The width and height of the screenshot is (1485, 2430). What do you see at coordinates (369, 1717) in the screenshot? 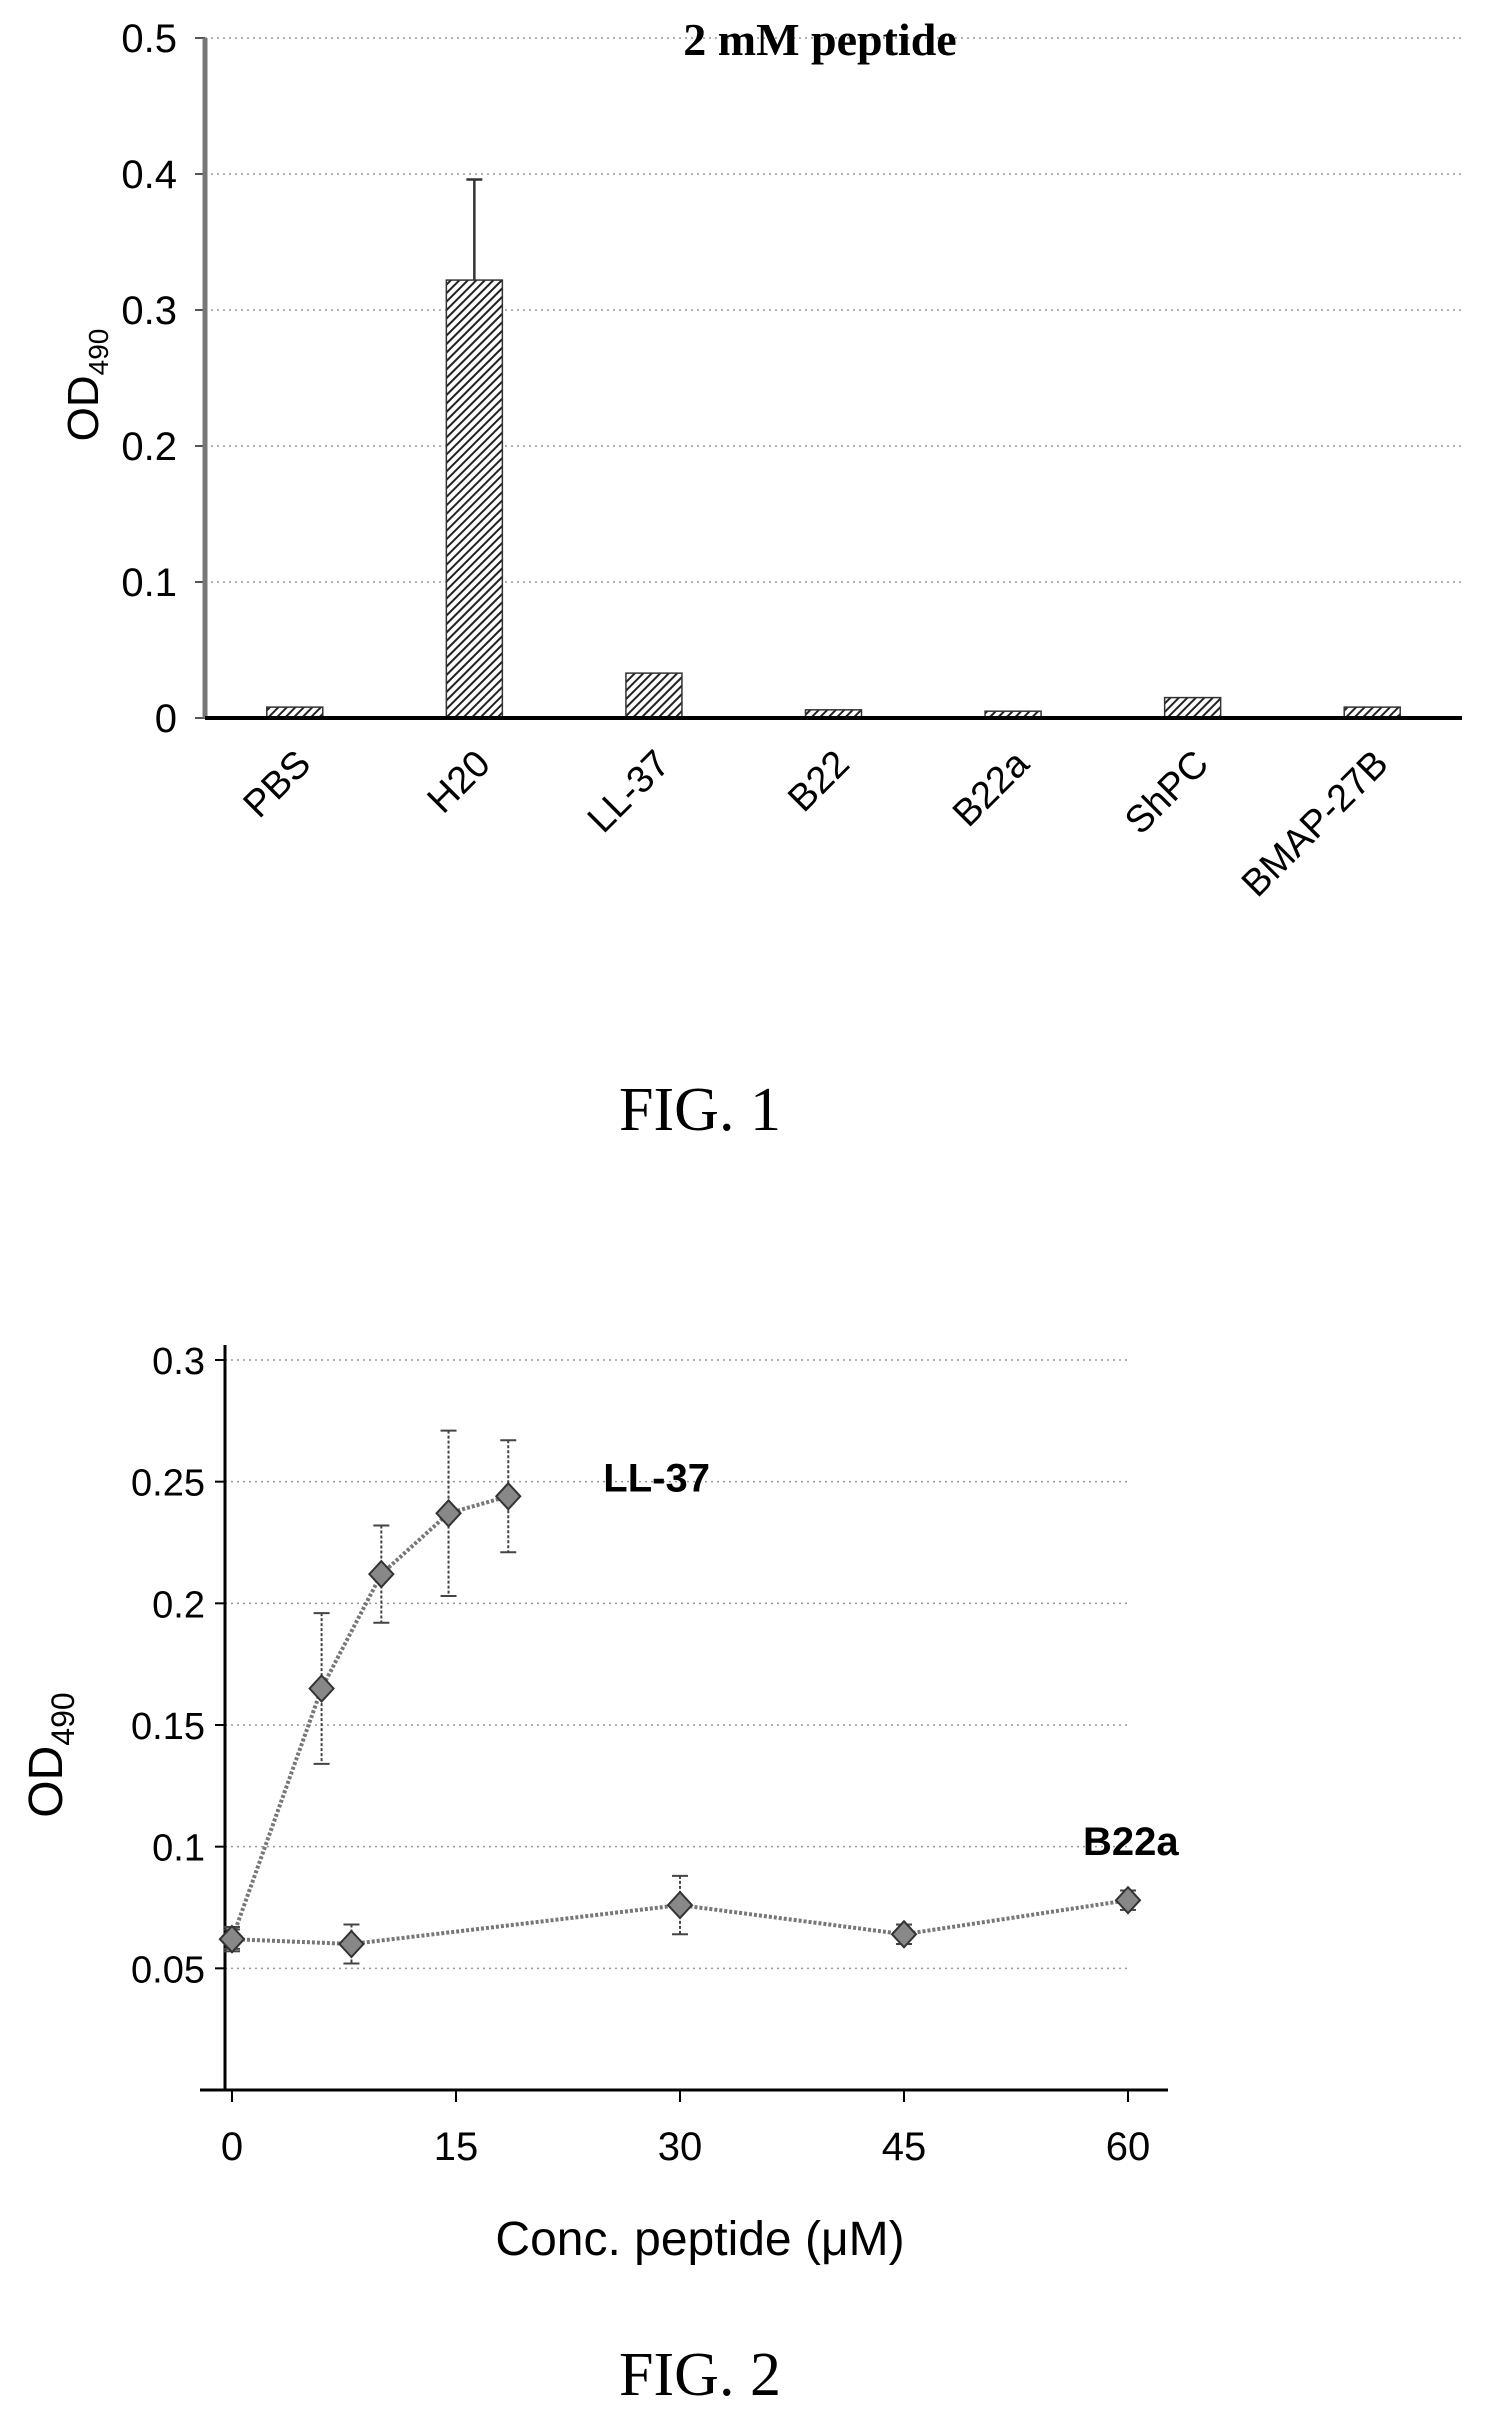
I see `fig2-series-line` at bounding box center [369, 1717].